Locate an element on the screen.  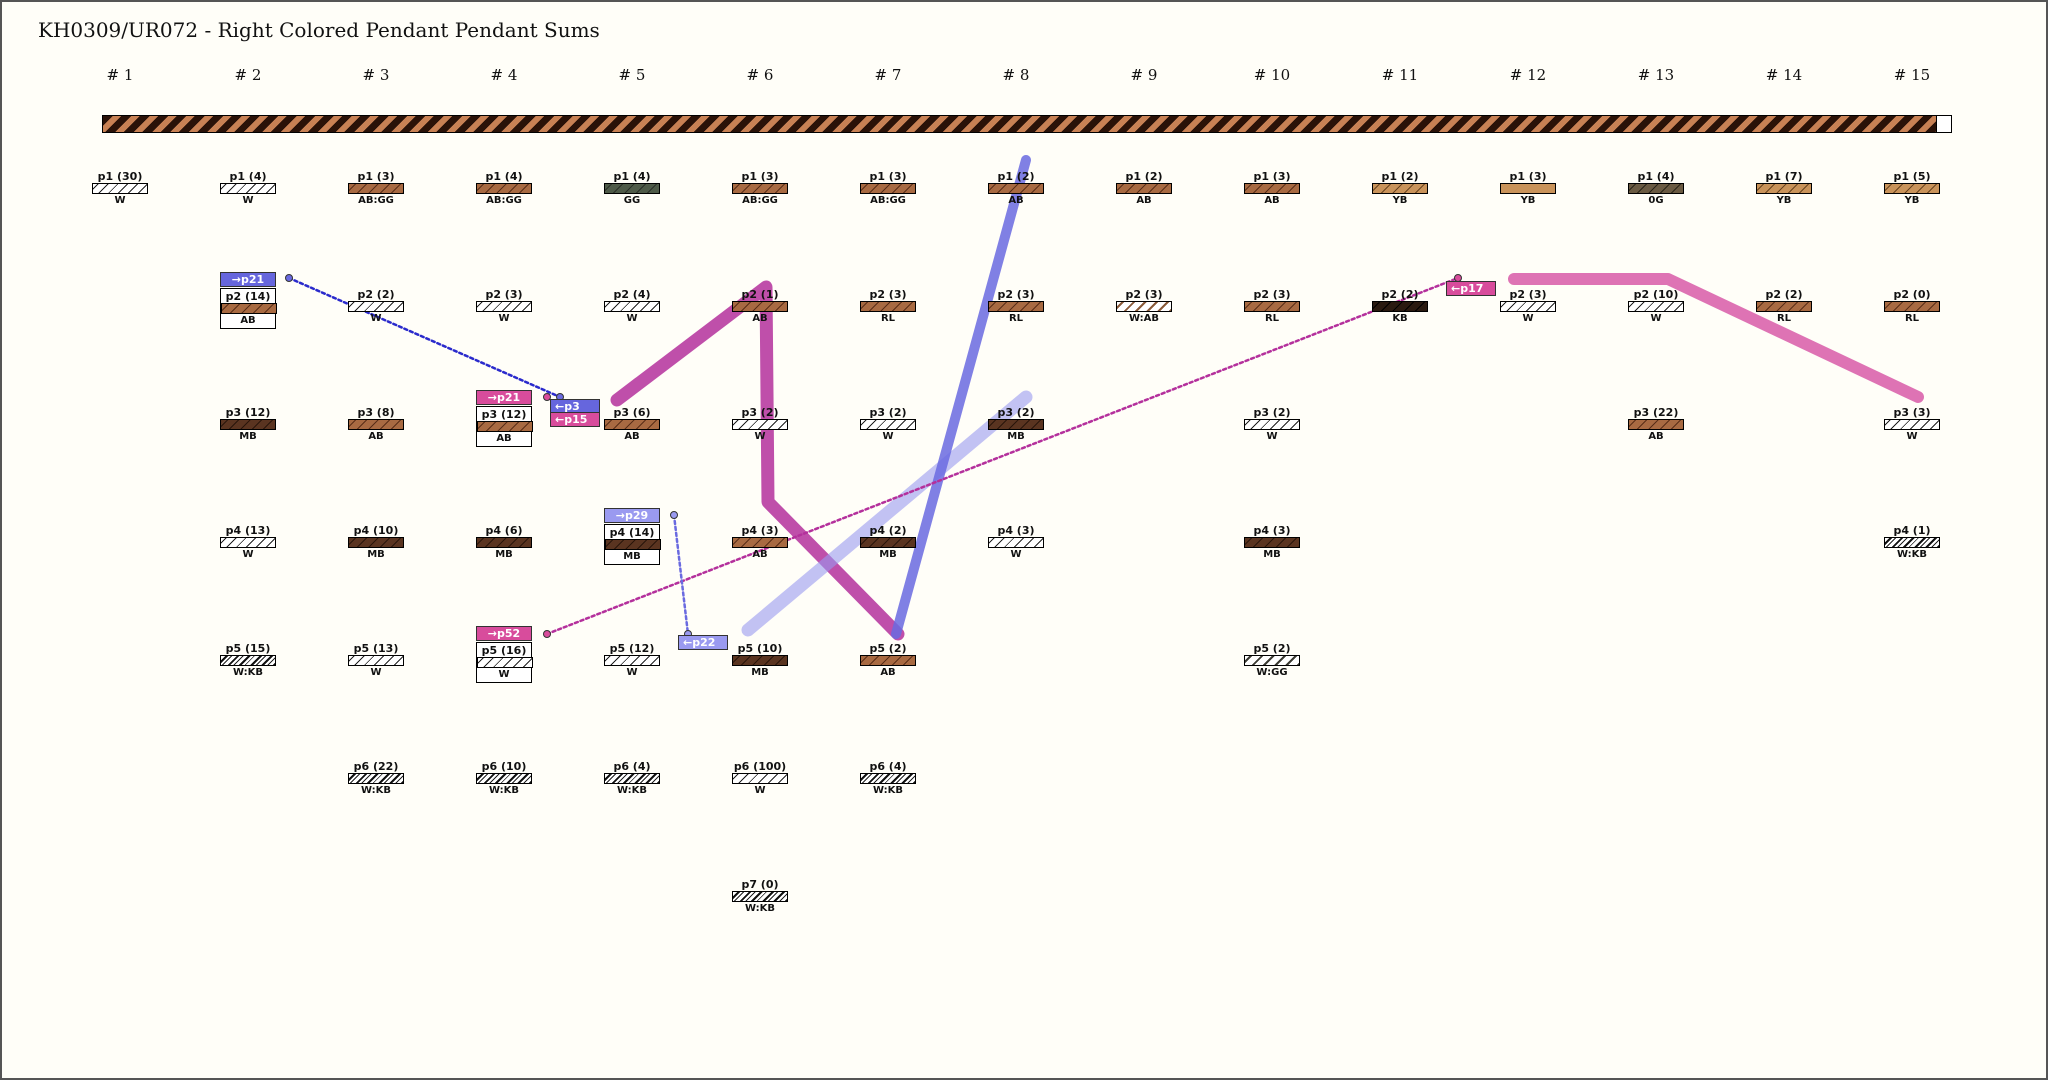
pendant: p3 (2) MB is located at coordinates (1016, 425).